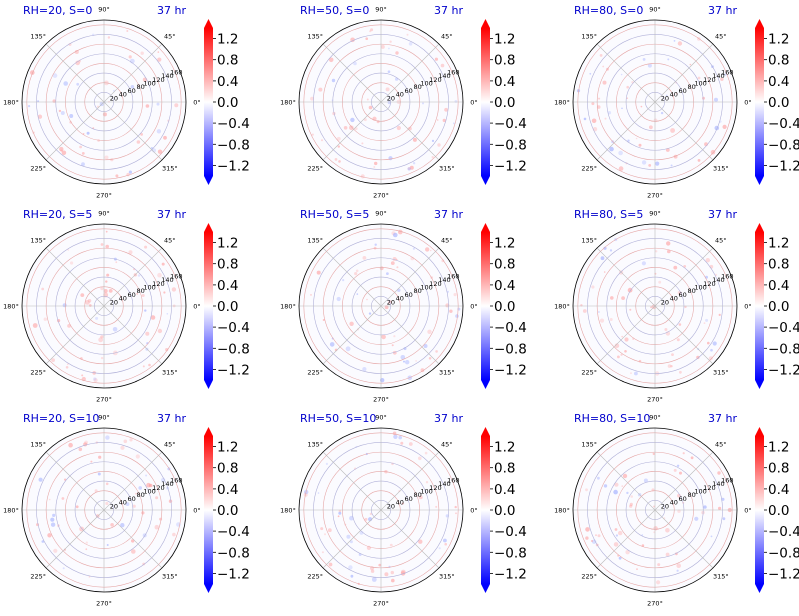 The height and width of the screenshot is (616, 799). What do you see at coordinates (510, 124) in the screenshot?
I see `colorbar-tick-label: −0.4` at bounding box center [510, 124].